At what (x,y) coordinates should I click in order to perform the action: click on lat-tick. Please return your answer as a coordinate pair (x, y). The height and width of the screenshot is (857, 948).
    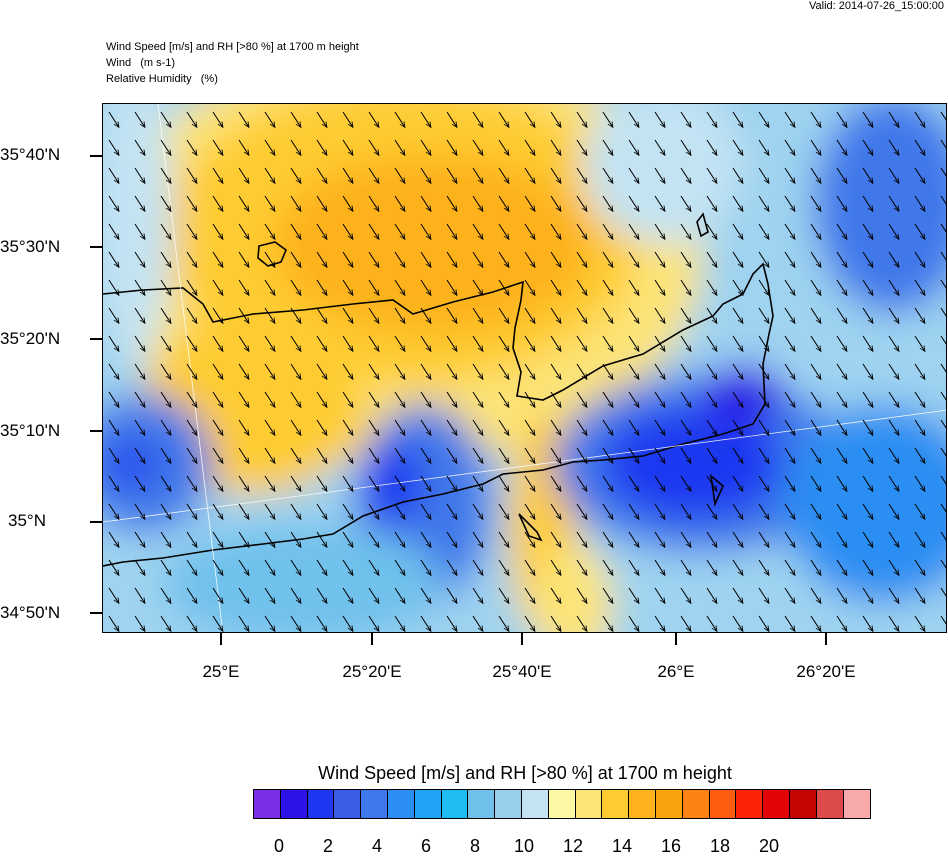
    Looking at the image, I should click on (96, 247).